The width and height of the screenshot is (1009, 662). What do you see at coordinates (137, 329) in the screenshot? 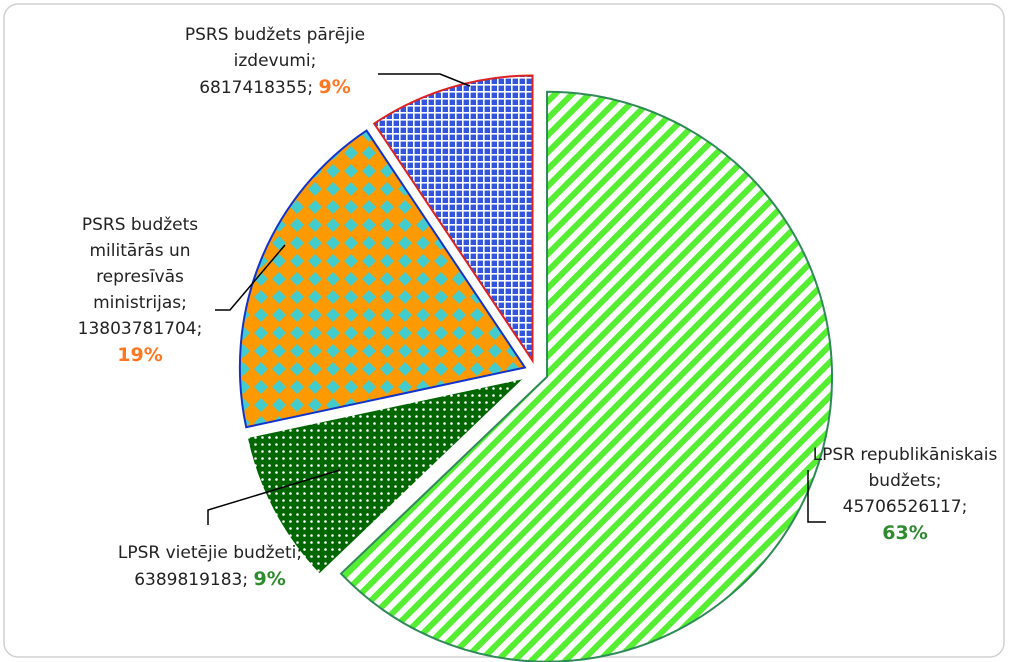
I see `value-label: 13803781704` at bounding box center [137, 329].